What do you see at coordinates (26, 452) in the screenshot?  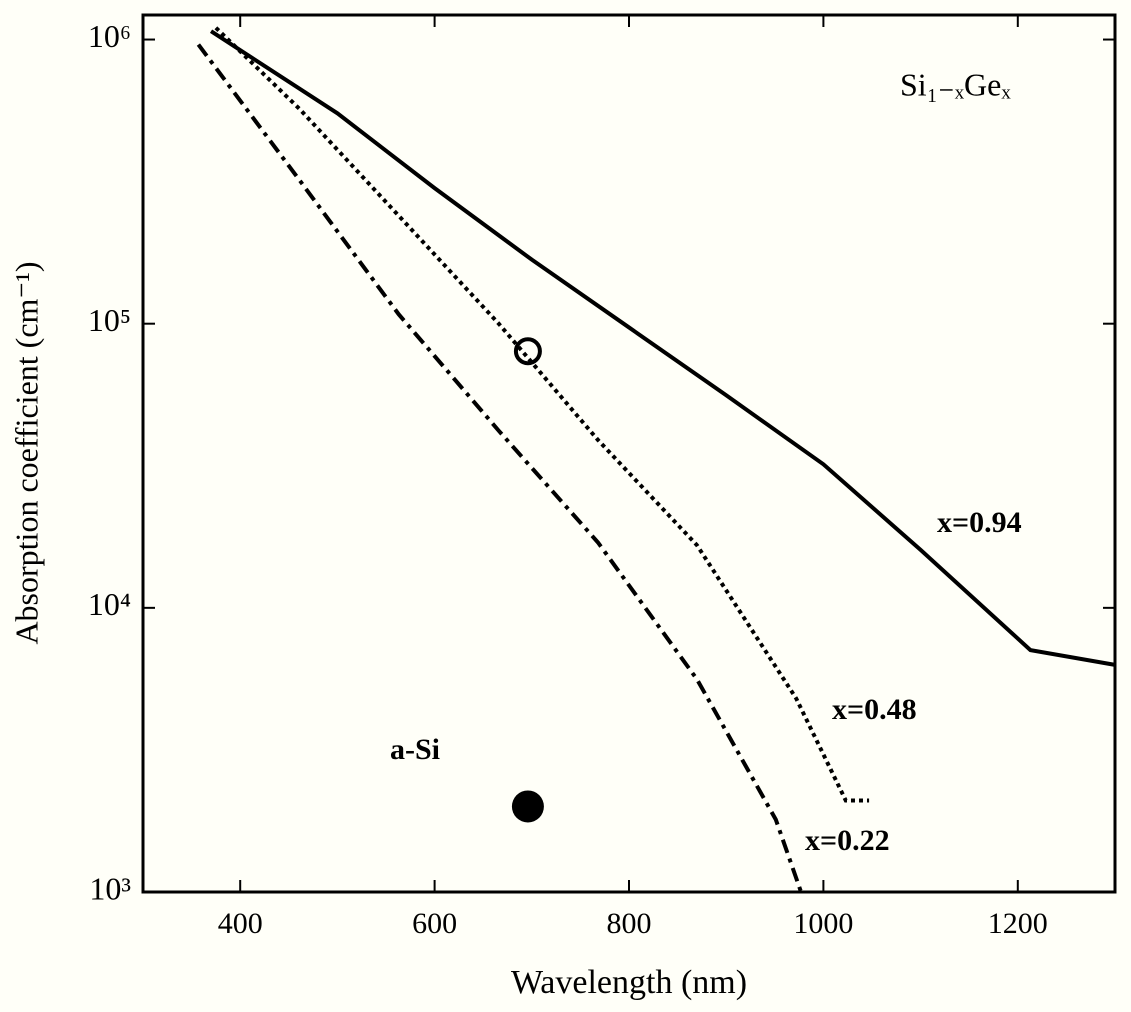 I see `y-axis-label: Absorption coefficient (cm⁻¹)` at bounding box center [26, 452].